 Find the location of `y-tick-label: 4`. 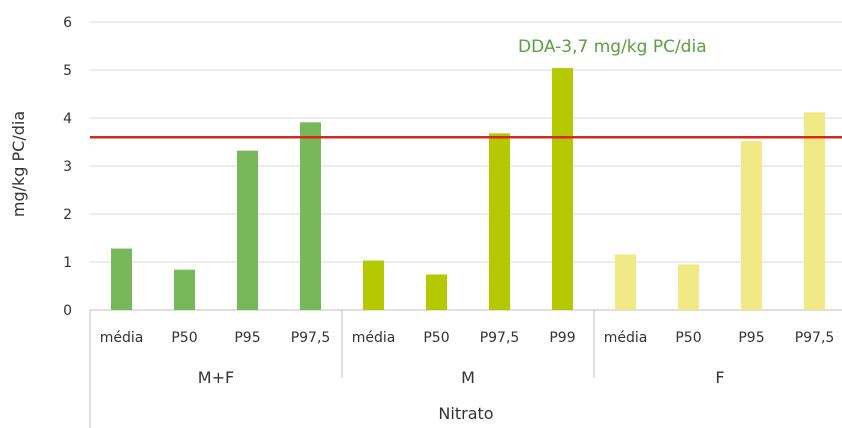

y-tick-label: 4 is located at coordinates (67, 119).